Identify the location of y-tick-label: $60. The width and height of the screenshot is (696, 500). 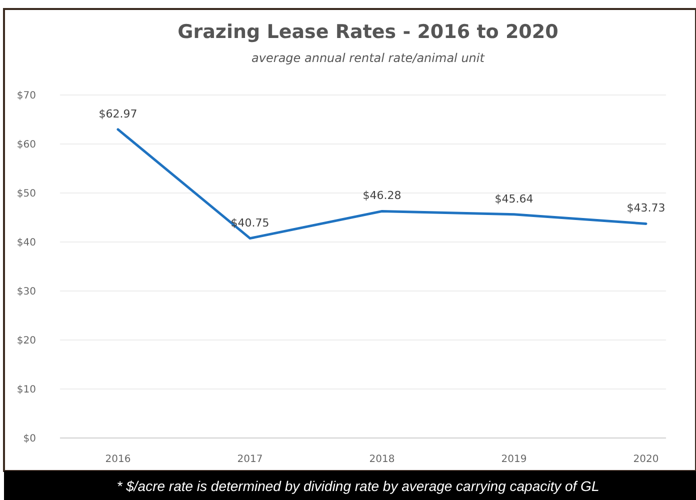
(26, 145).